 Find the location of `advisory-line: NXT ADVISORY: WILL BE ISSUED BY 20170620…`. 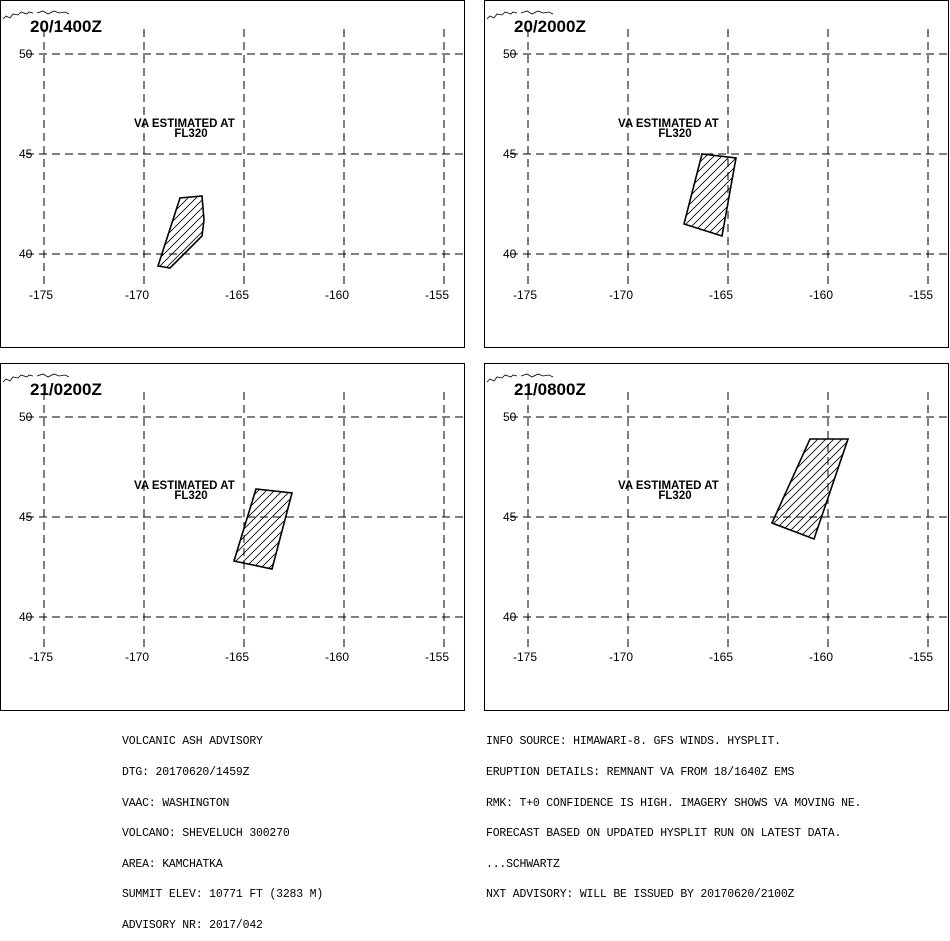

advisory-line: NXT ADVISORY: WILL BE ISSUED BY 20170620… is located at coordinates (640, 895).